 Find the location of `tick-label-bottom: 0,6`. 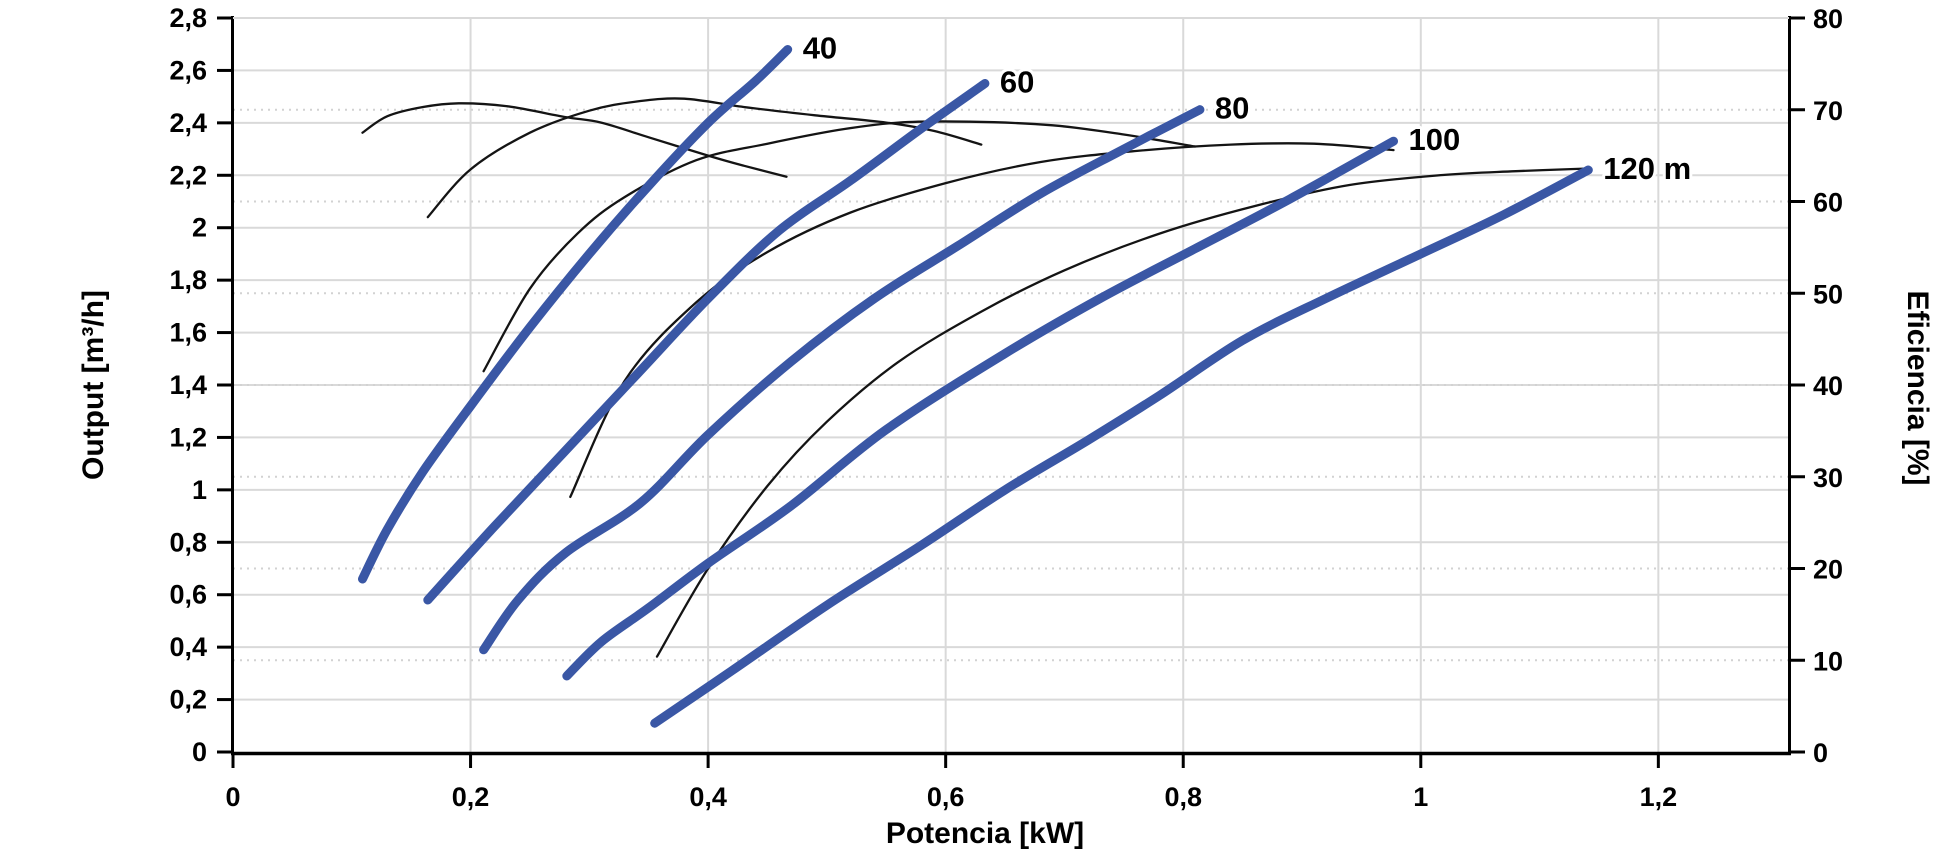

tick-label-bottom: 0,6 is located at coordinates (946, 797).